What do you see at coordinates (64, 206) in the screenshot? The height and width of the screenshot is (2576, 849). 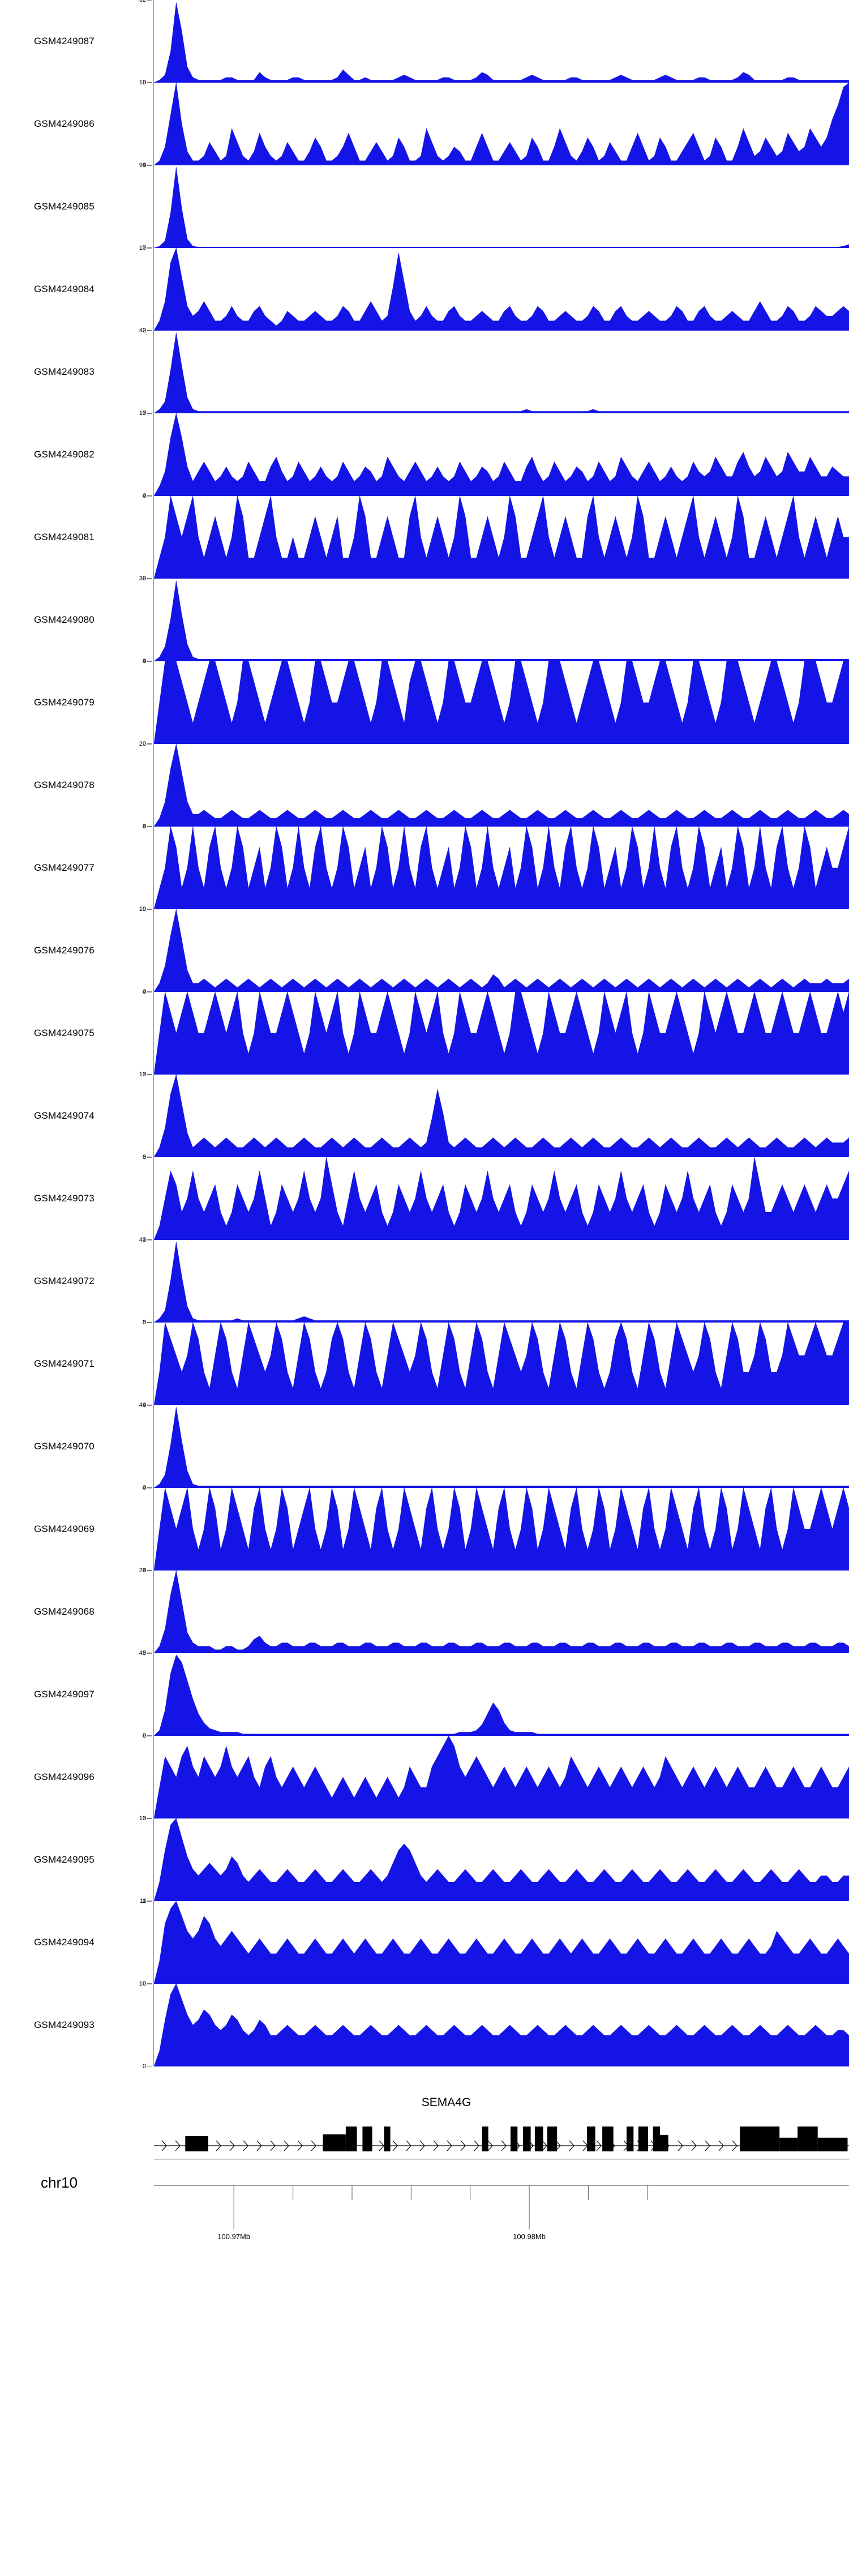 I see `track-sample-label: GSM4249085` at bounding box center [64, 206].